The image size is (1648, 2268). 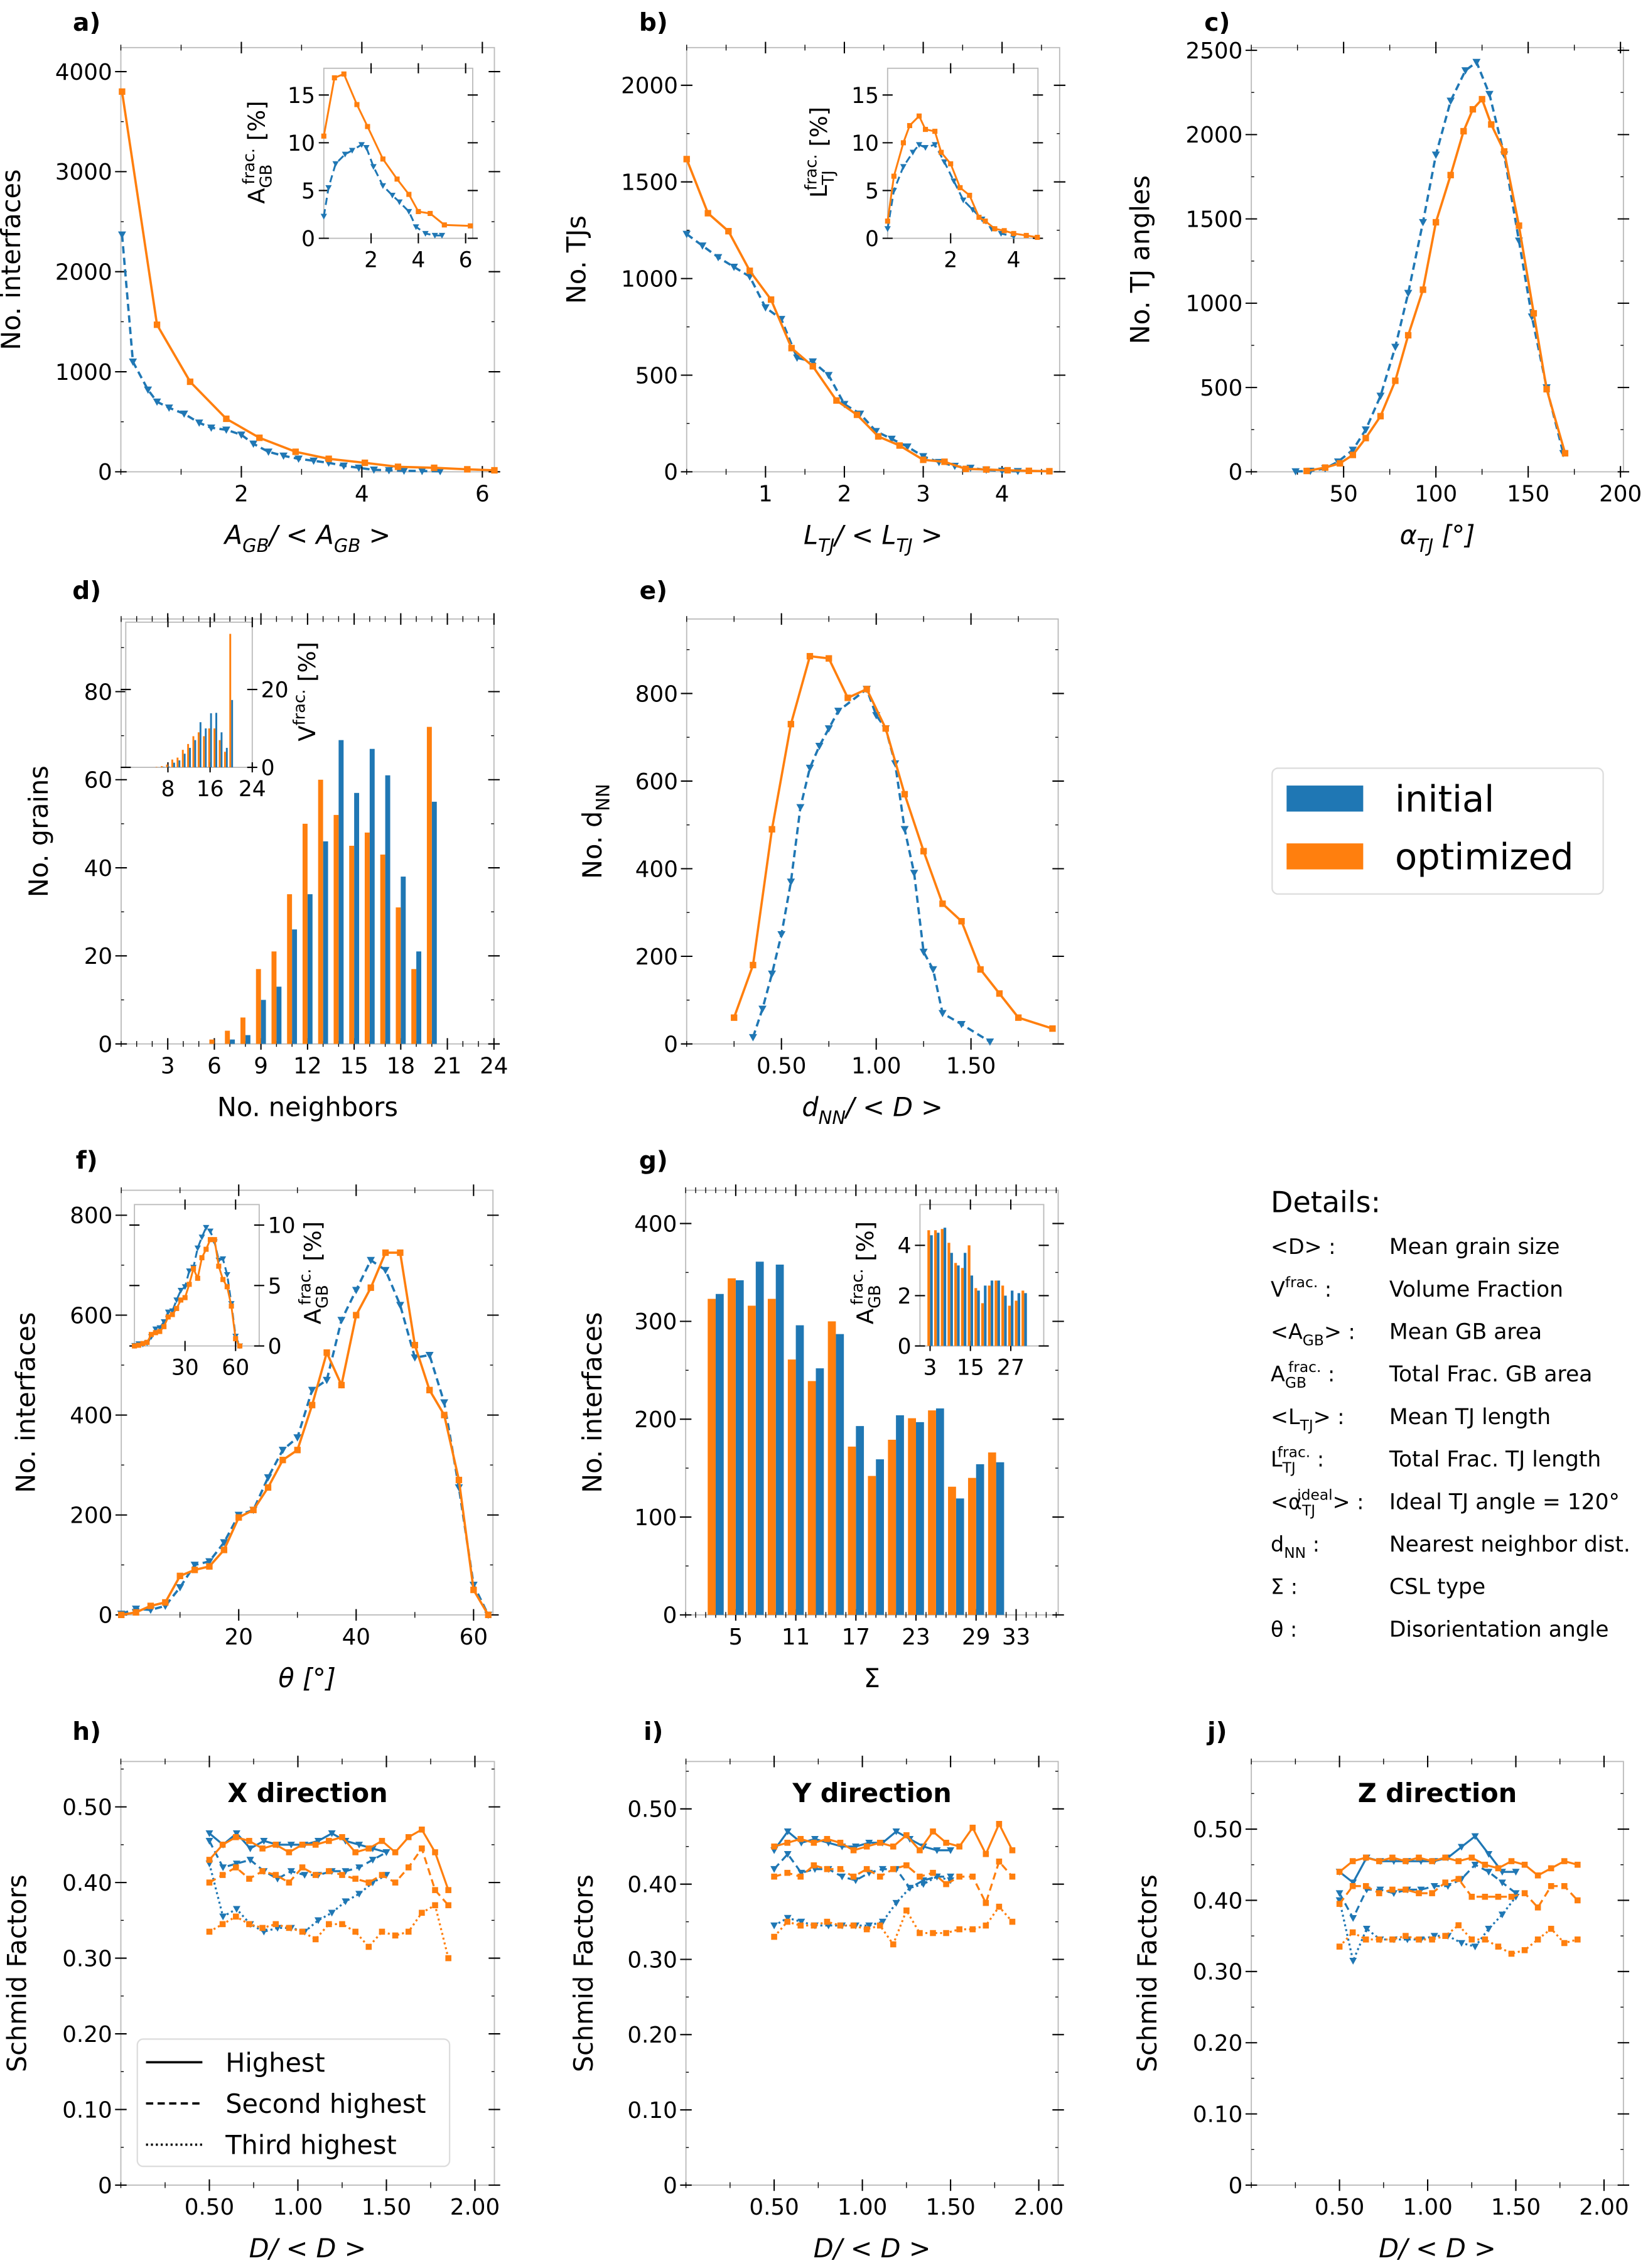 What do you see at coordinates (922, 168) in the screenshot?
I see `inset-b: 2 4 0 5 10 15 LTJfrac. [%]` at bounding box center [922, 168].